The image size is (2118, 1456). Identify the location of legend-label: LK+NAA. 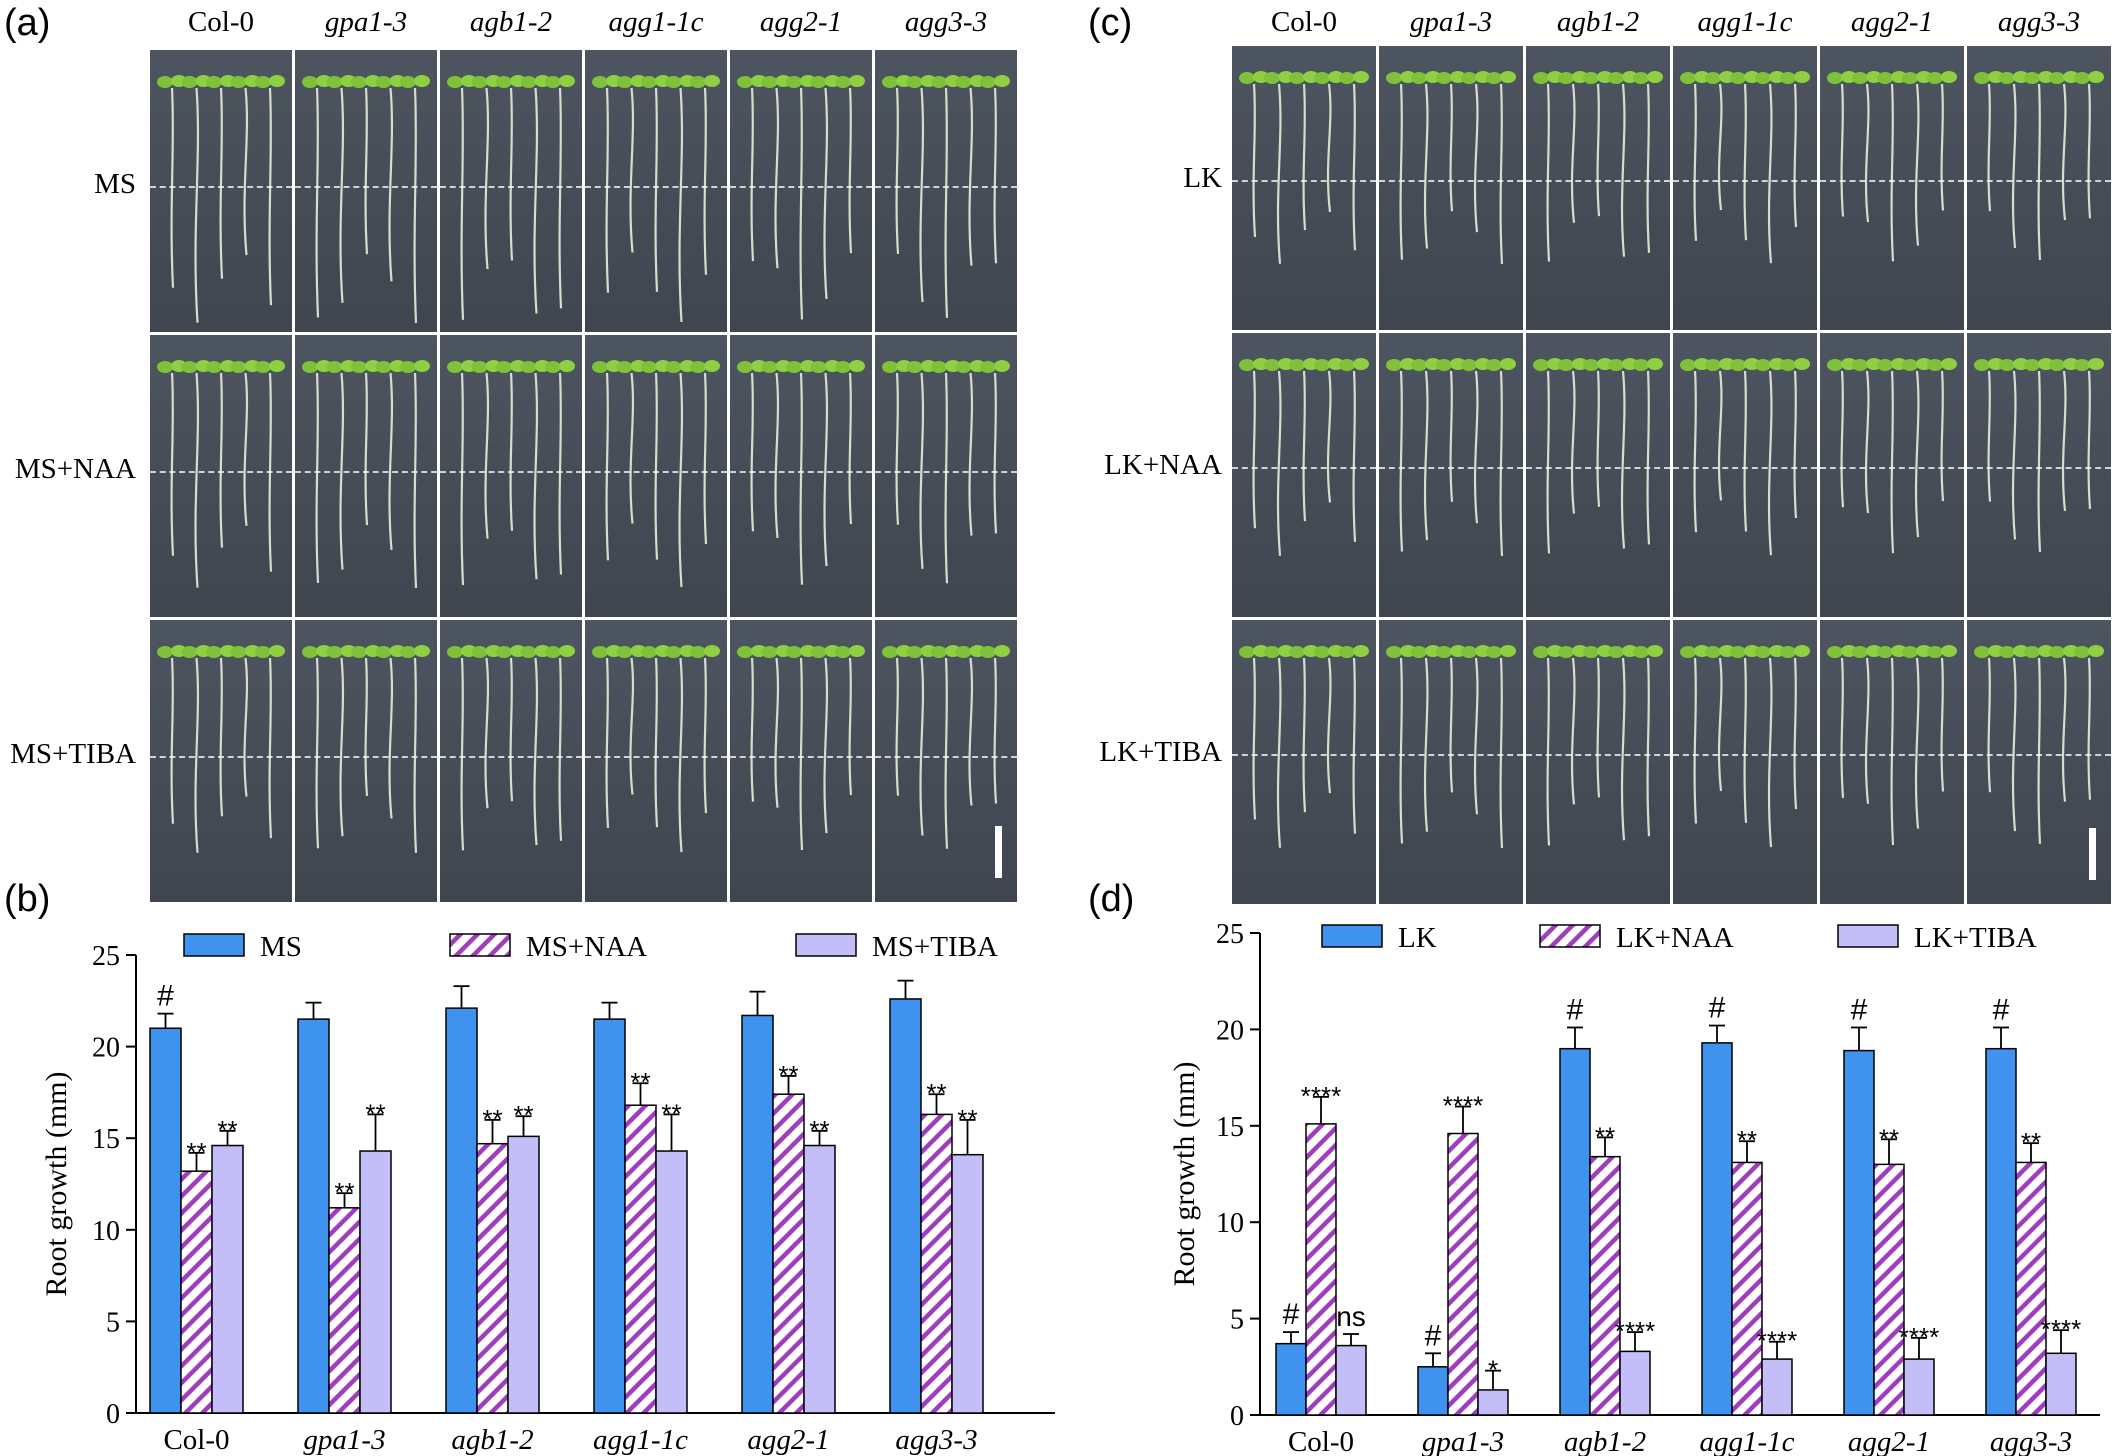
(1675, 938).